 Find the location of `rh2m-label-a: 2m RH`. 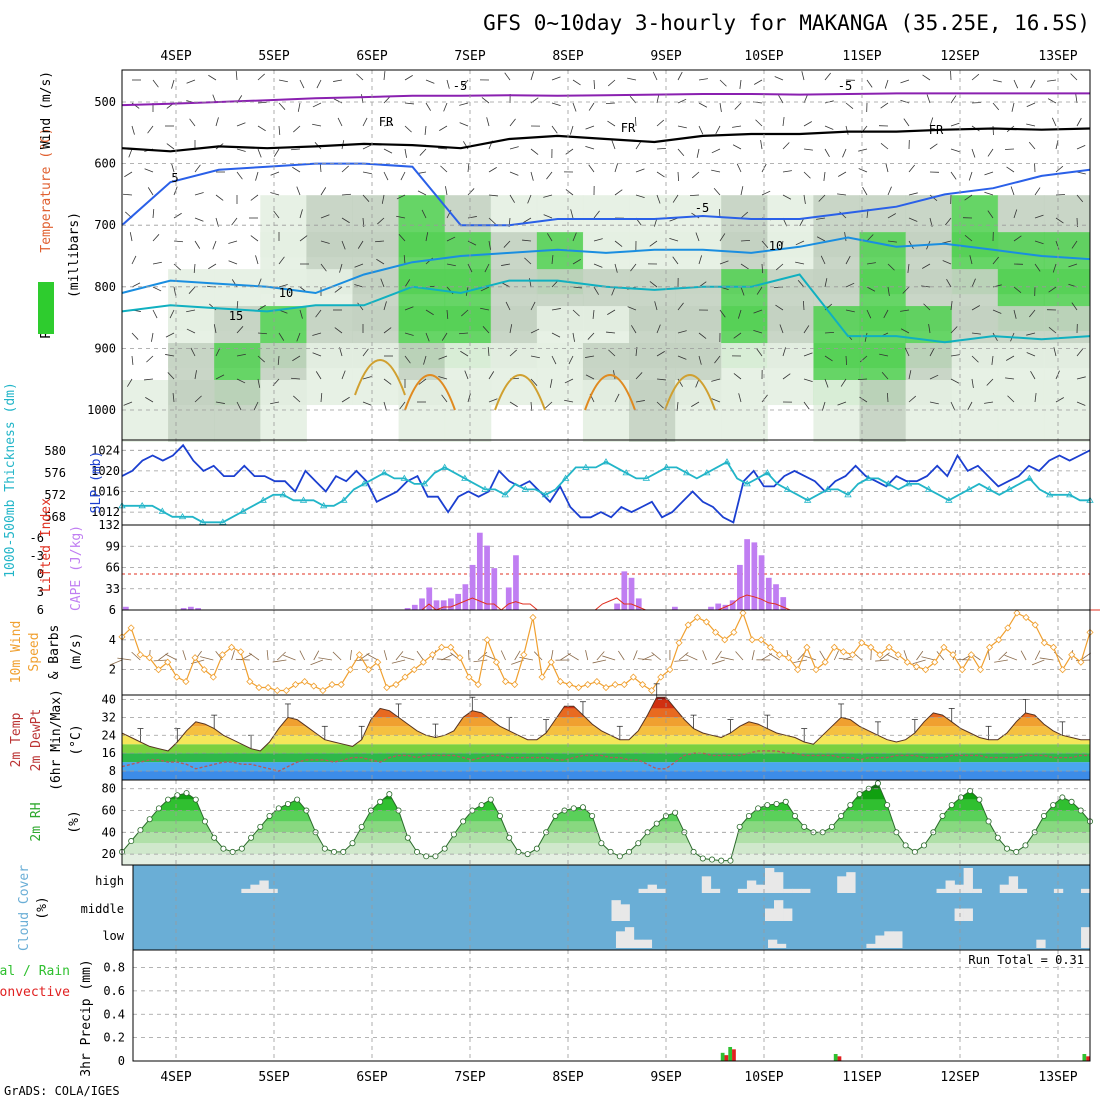

rh2m-label-a: 2m RH is located at coordinates (36, 821).